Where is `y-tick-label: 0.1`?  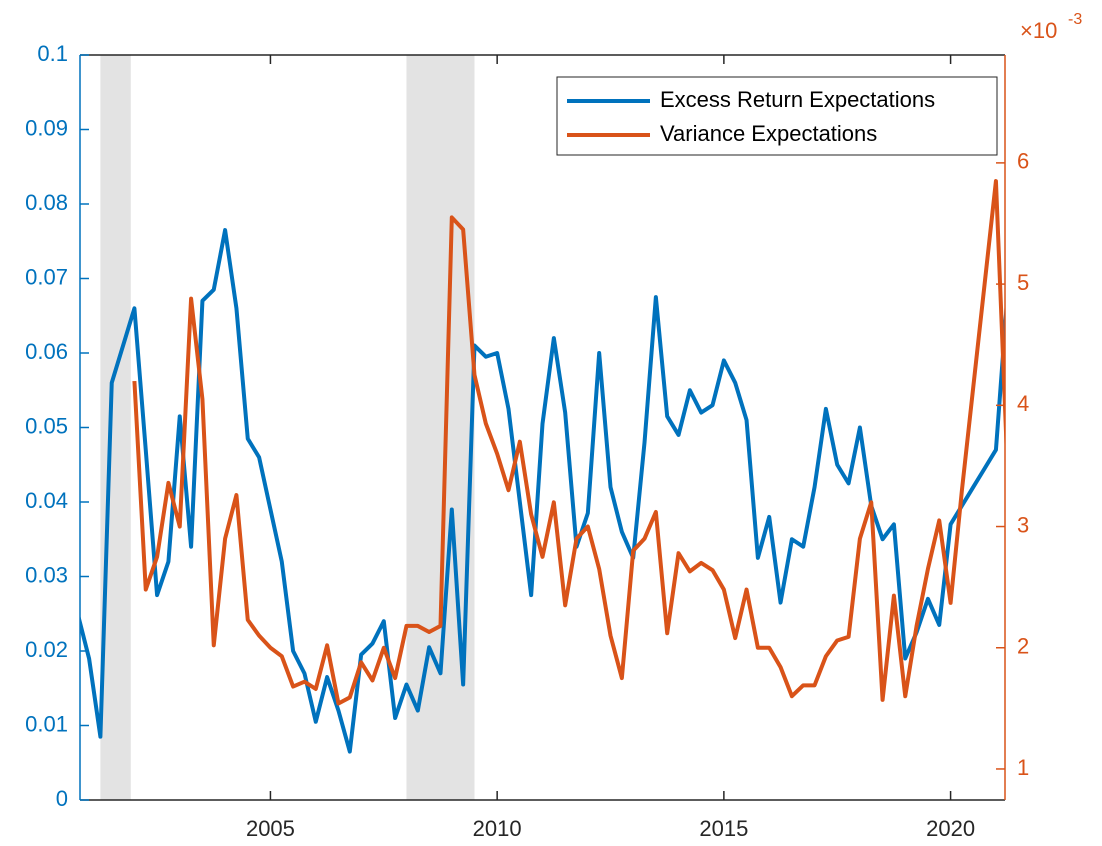 y-tick-label: 0.1 is located at coordinates (52, 53).